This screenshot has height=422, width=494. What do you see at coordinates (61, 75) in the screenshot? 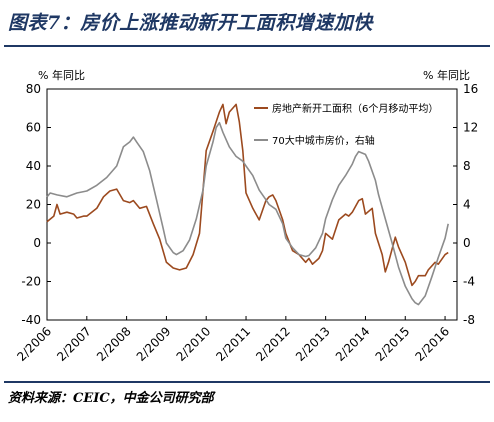
I see `left-axis-unit: % 年同比` at bounding box center [61, 75].